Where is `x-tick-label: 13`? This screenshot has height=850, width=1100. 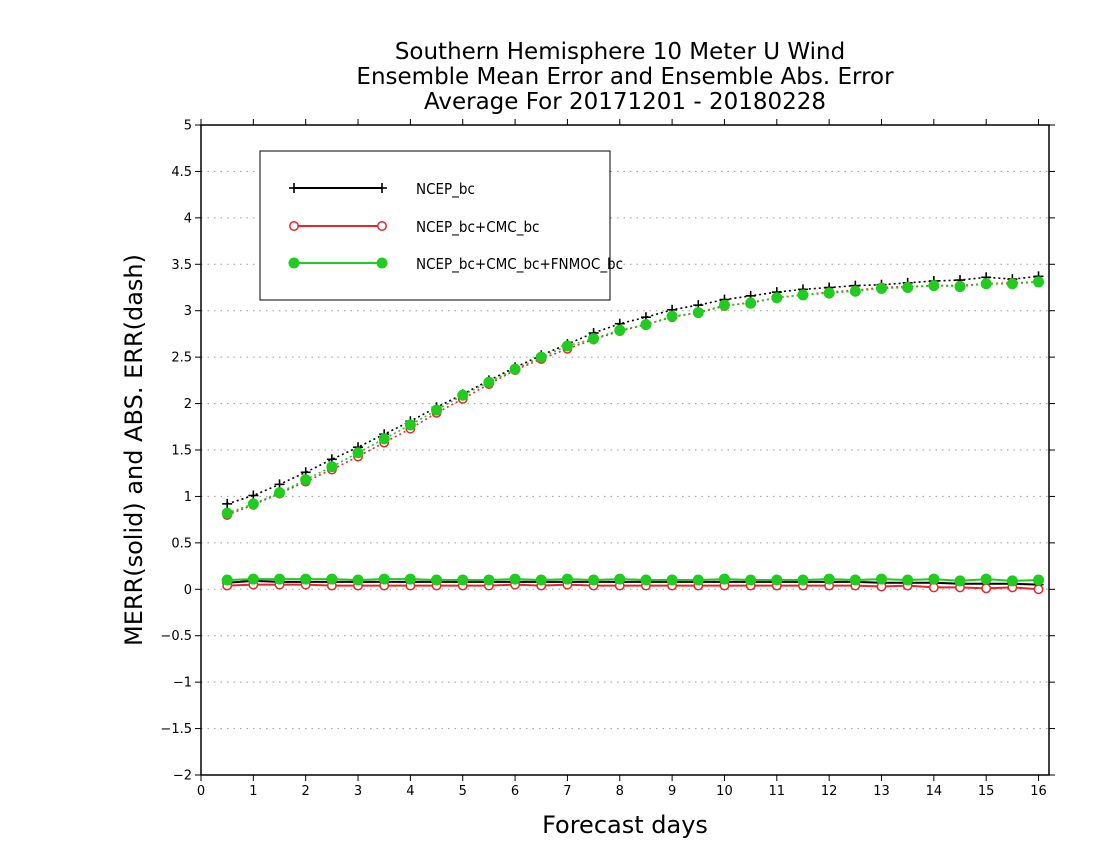 x-tick-label: 13 is located at coordinates (881, 791).